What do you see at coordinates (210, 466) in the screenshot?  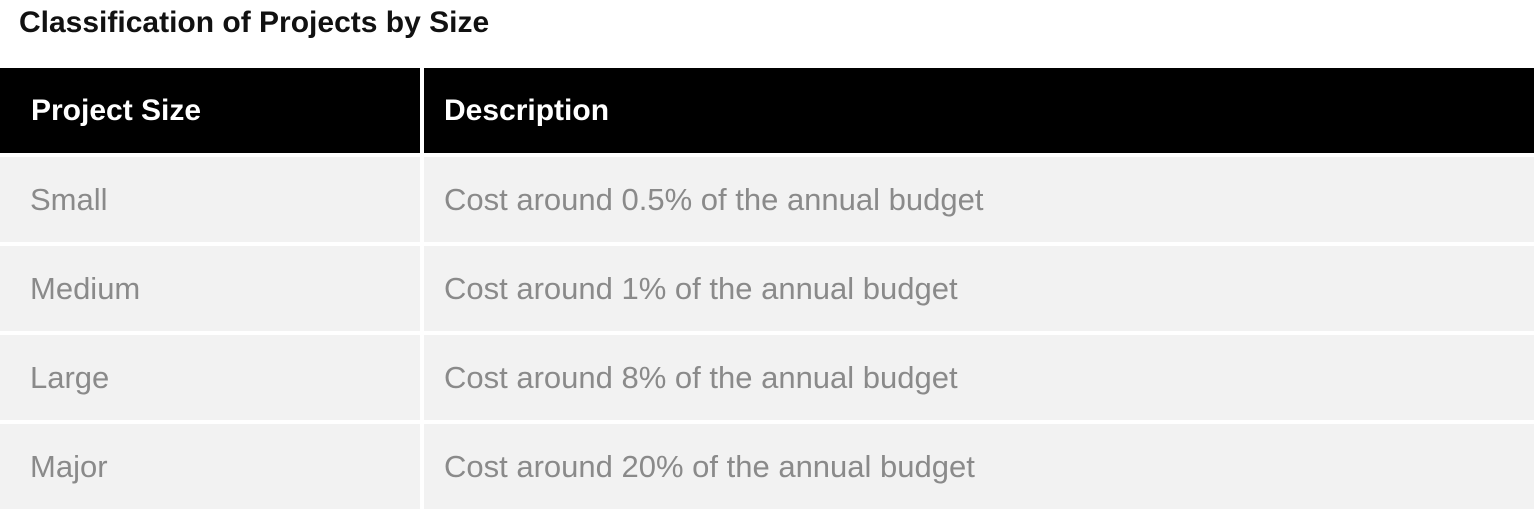 I see `table-row-size: Major` at bounding box center [210, 466].